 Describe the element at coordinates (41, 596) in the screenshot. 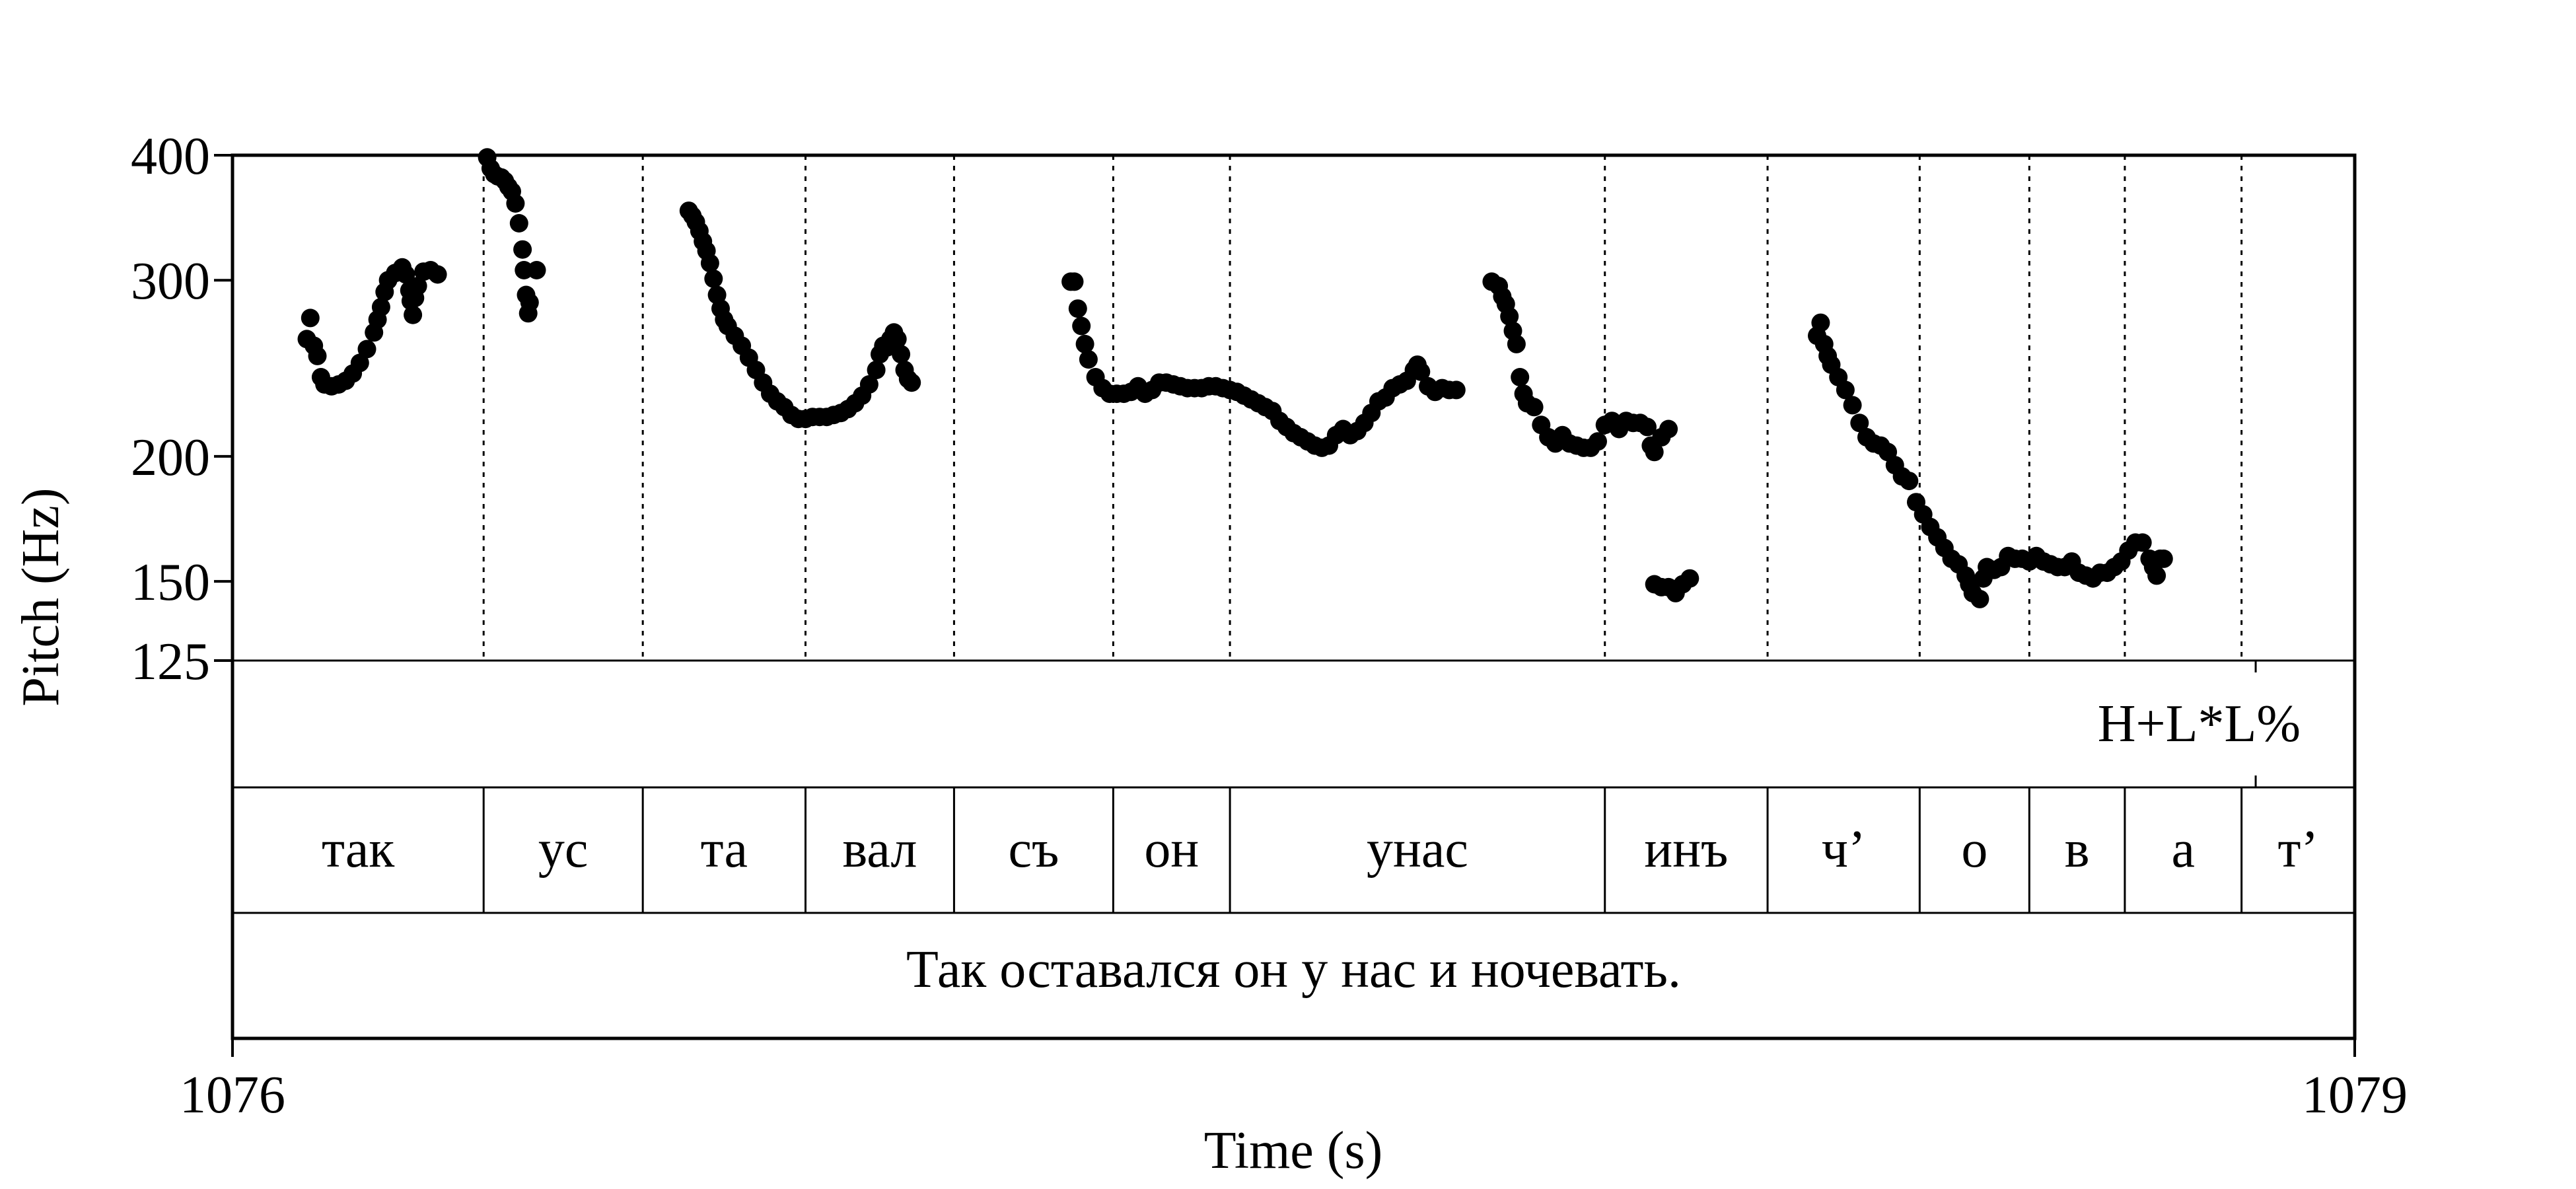

I see `y-axis-label: Pitch (Hz)` at that location.